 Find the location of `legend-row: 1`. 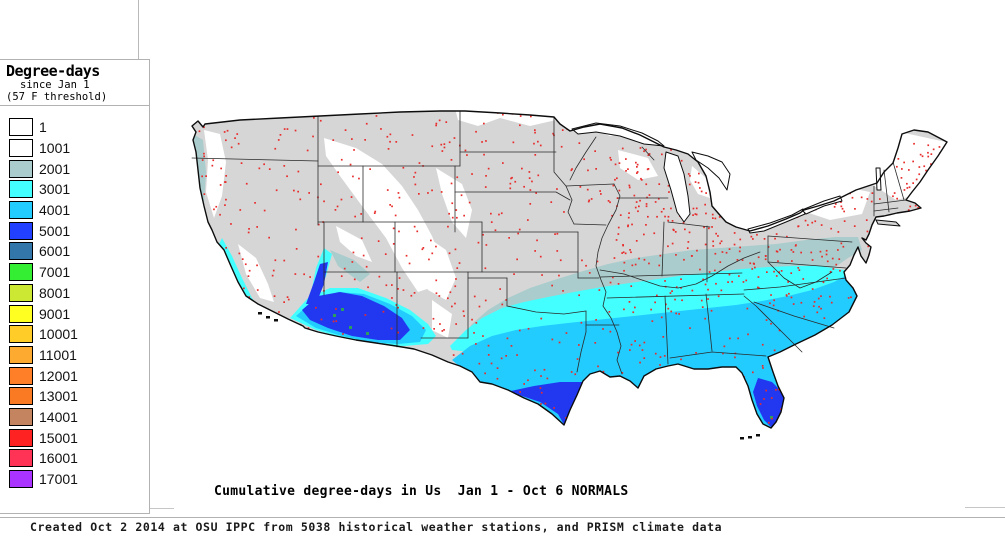

legend-row: 1 is located at coordinates (79, 127).